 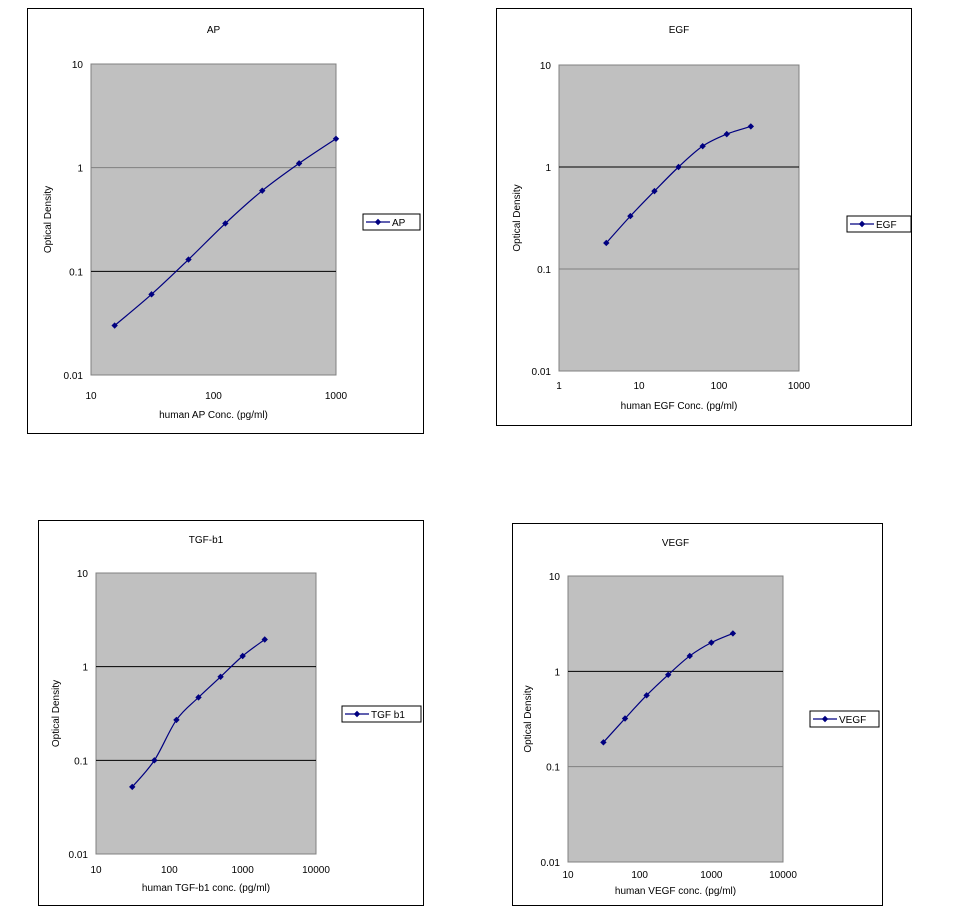 I want to click on x-axis-label: human VEGF conc. (pg/ml), so click(x=675, y=891).